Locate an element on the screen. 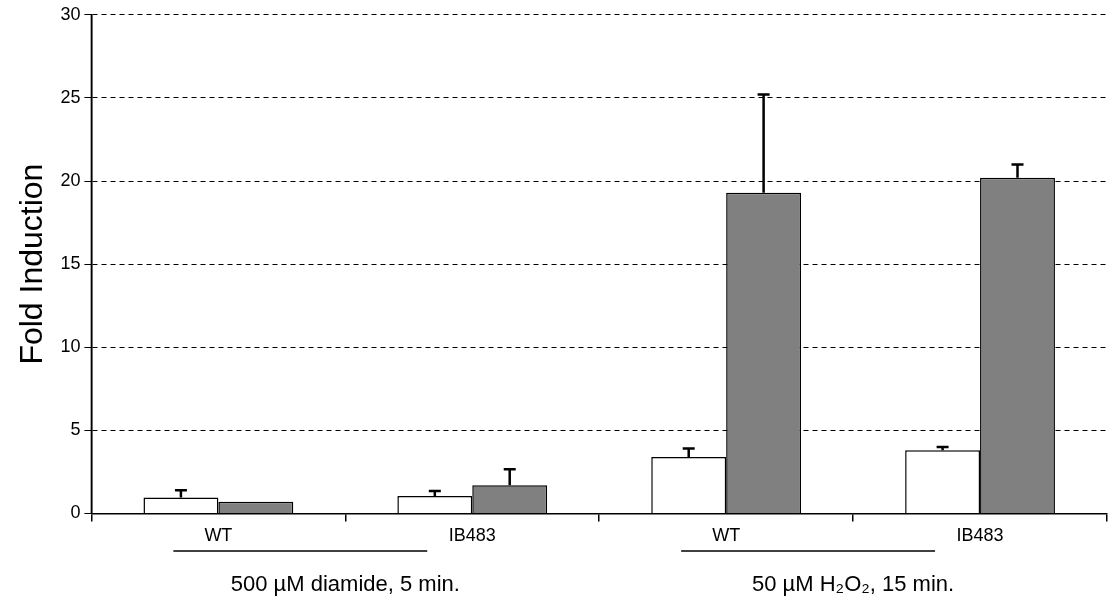 This screenshot has width=1115, height=611. y-tick-label: 5 is located at coordinates (75, 429).